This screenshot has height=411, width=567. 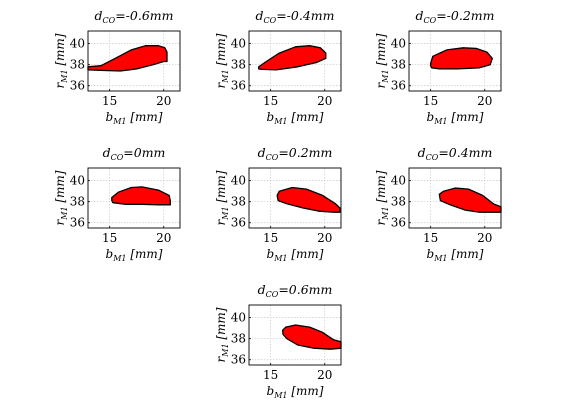 I want to click on subplot-title: dCO=-0.6mm, so click(x=134, y=16).